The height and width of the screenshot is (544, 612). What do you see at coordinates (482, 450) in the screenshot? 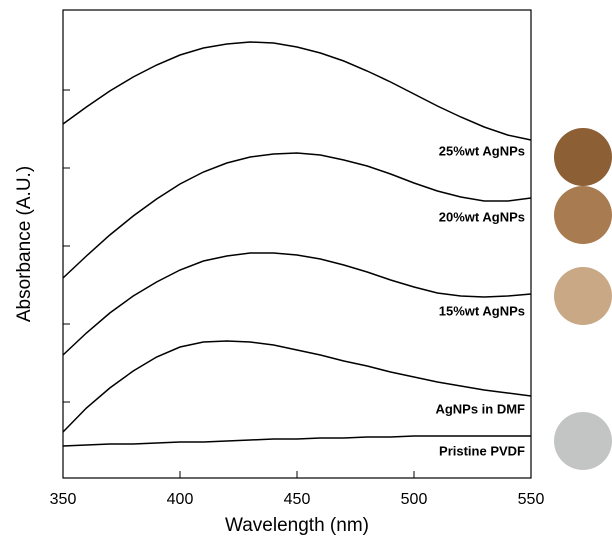
I see `series-label: Pristine PVDF` at bounding box center [482, 450].